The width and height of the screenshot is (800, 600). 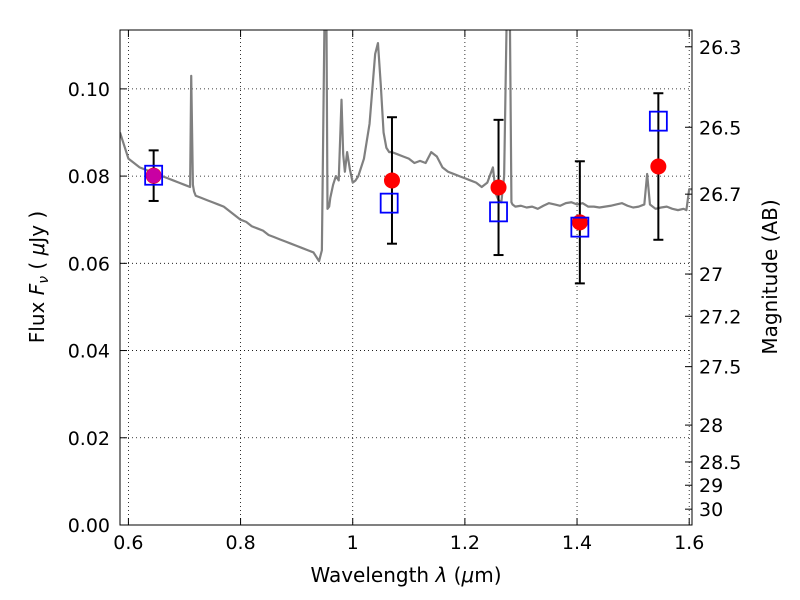 I want to click on y2-tick-label: 26.3, so click(x=720, y=48).